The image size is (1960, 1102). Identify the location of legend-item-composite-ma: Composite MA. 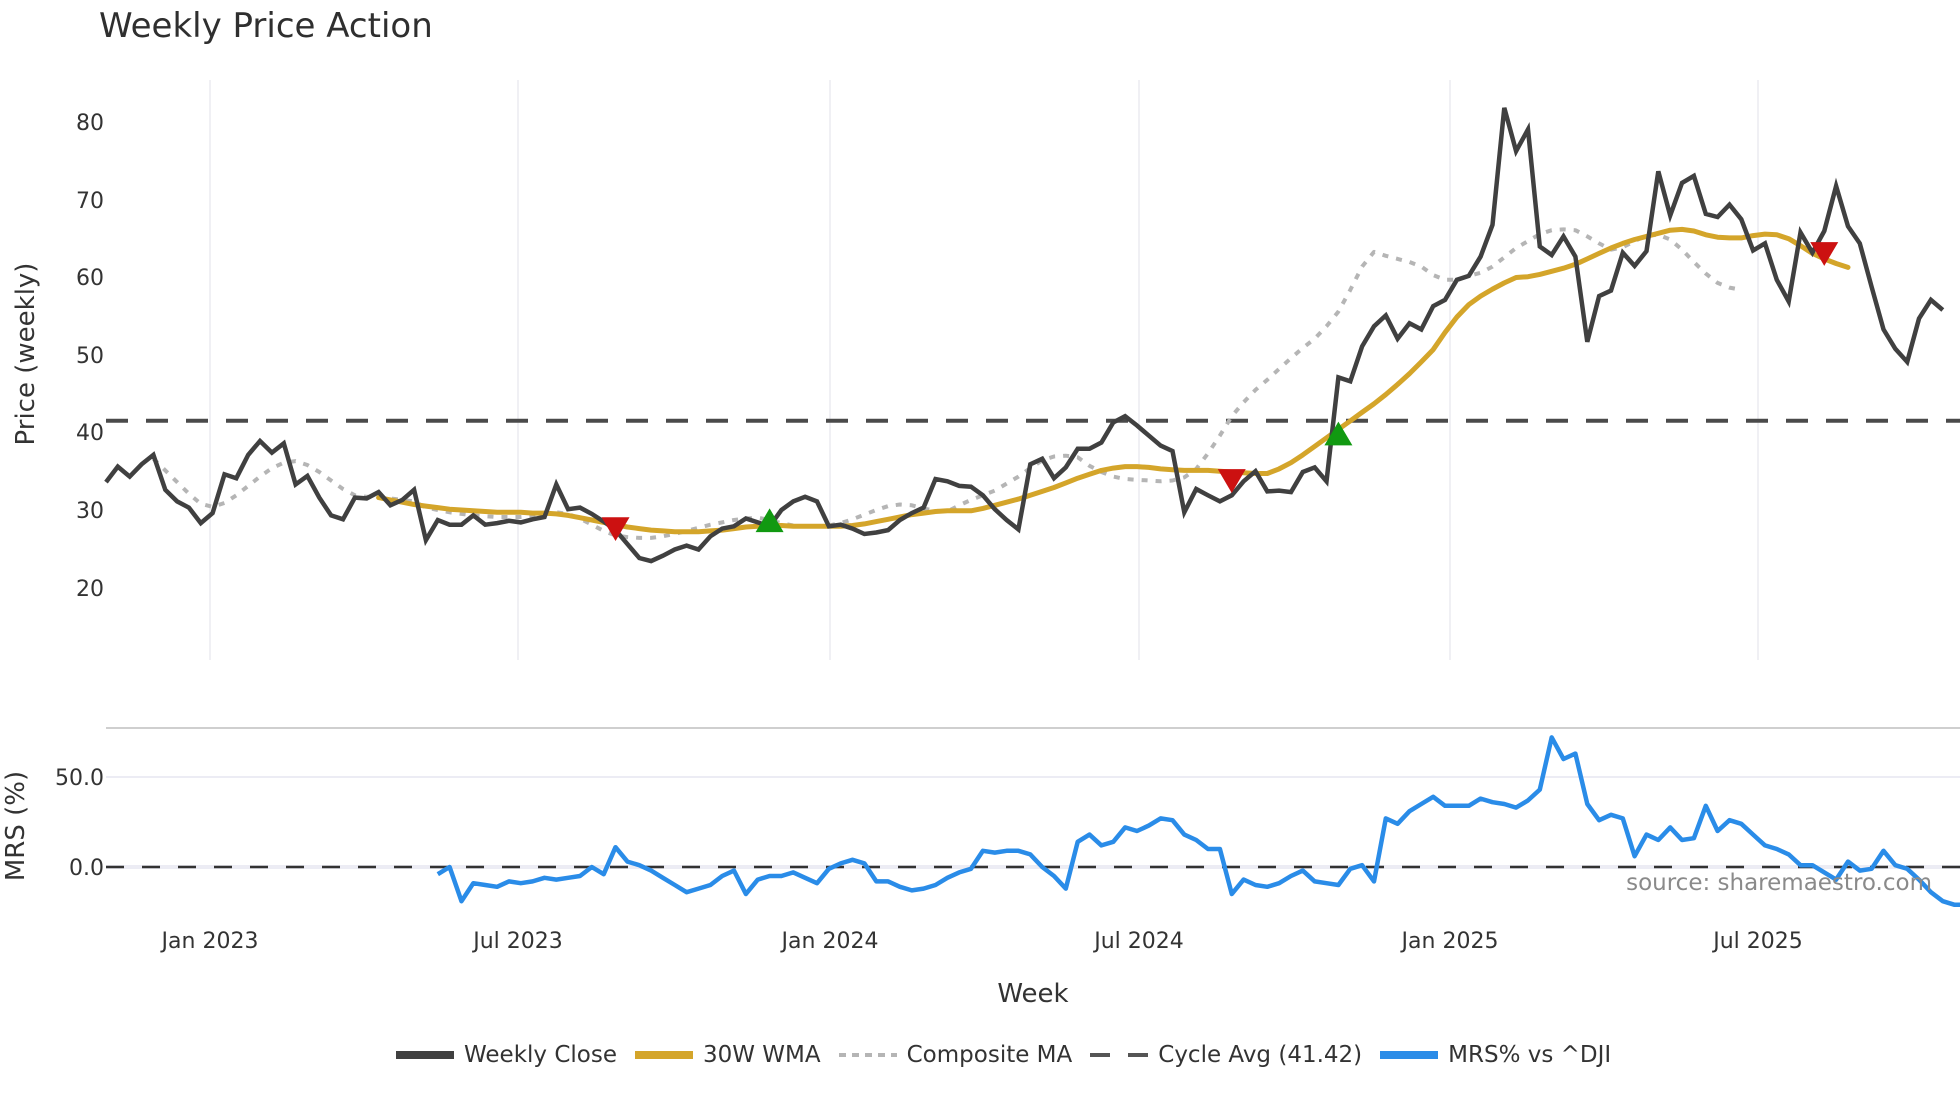
(955, 1055).